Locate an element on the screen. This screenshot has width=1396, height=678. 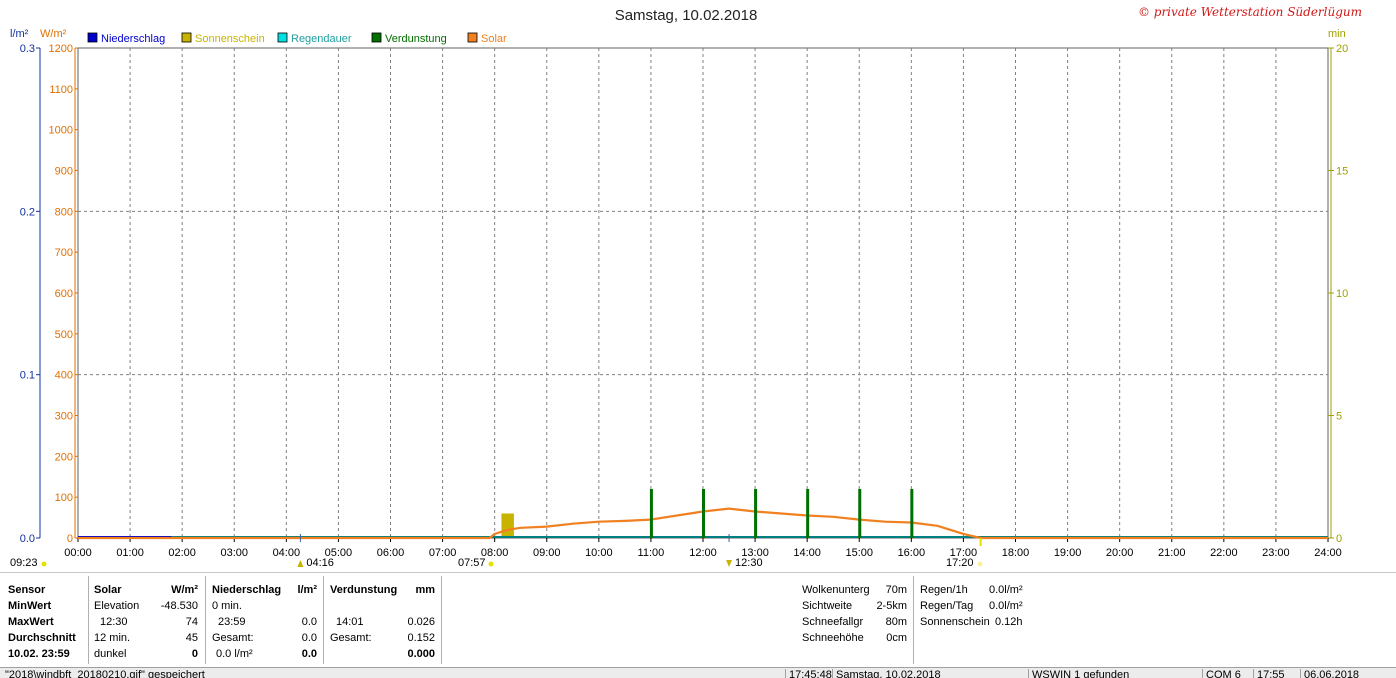
axis-rain-tick-label: 0.1 is located at coordinates (27, 376).